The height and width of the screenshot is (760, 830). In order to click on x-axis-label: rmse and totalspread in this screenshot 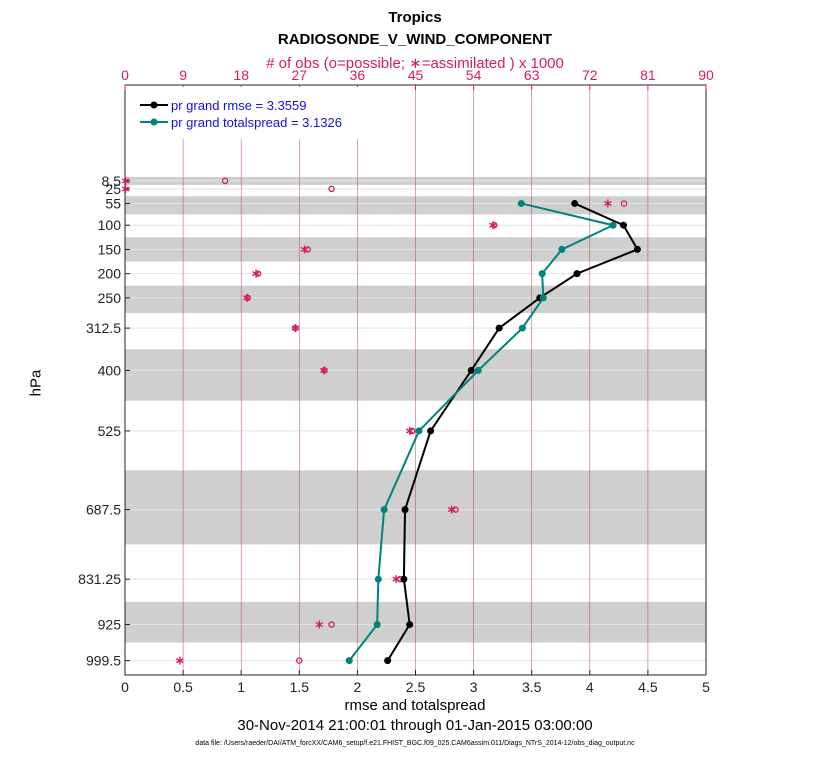, I will do `click(415, 705)`.